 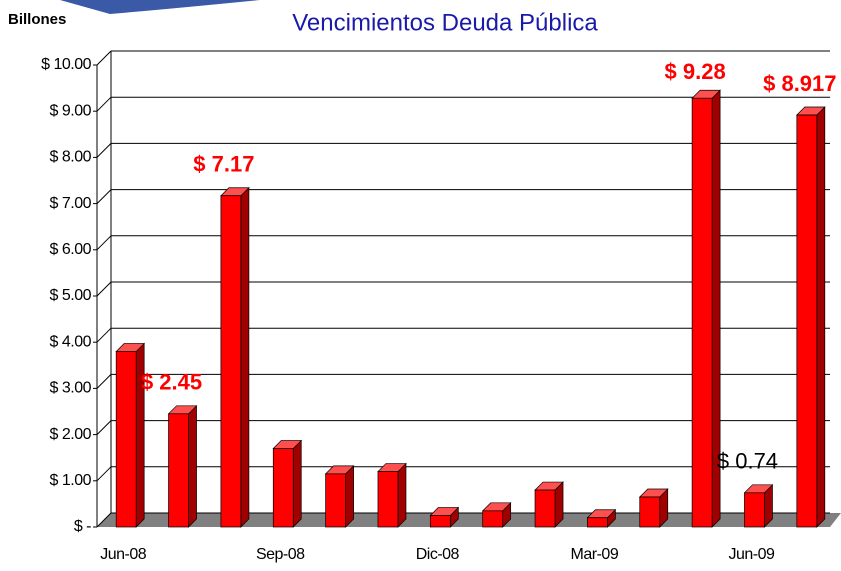 What do you see at coordinates (445, 22) in the screenshot?
I see `chart-title: Vencimientos Deuda Pública` at bounding box center [445, 22].